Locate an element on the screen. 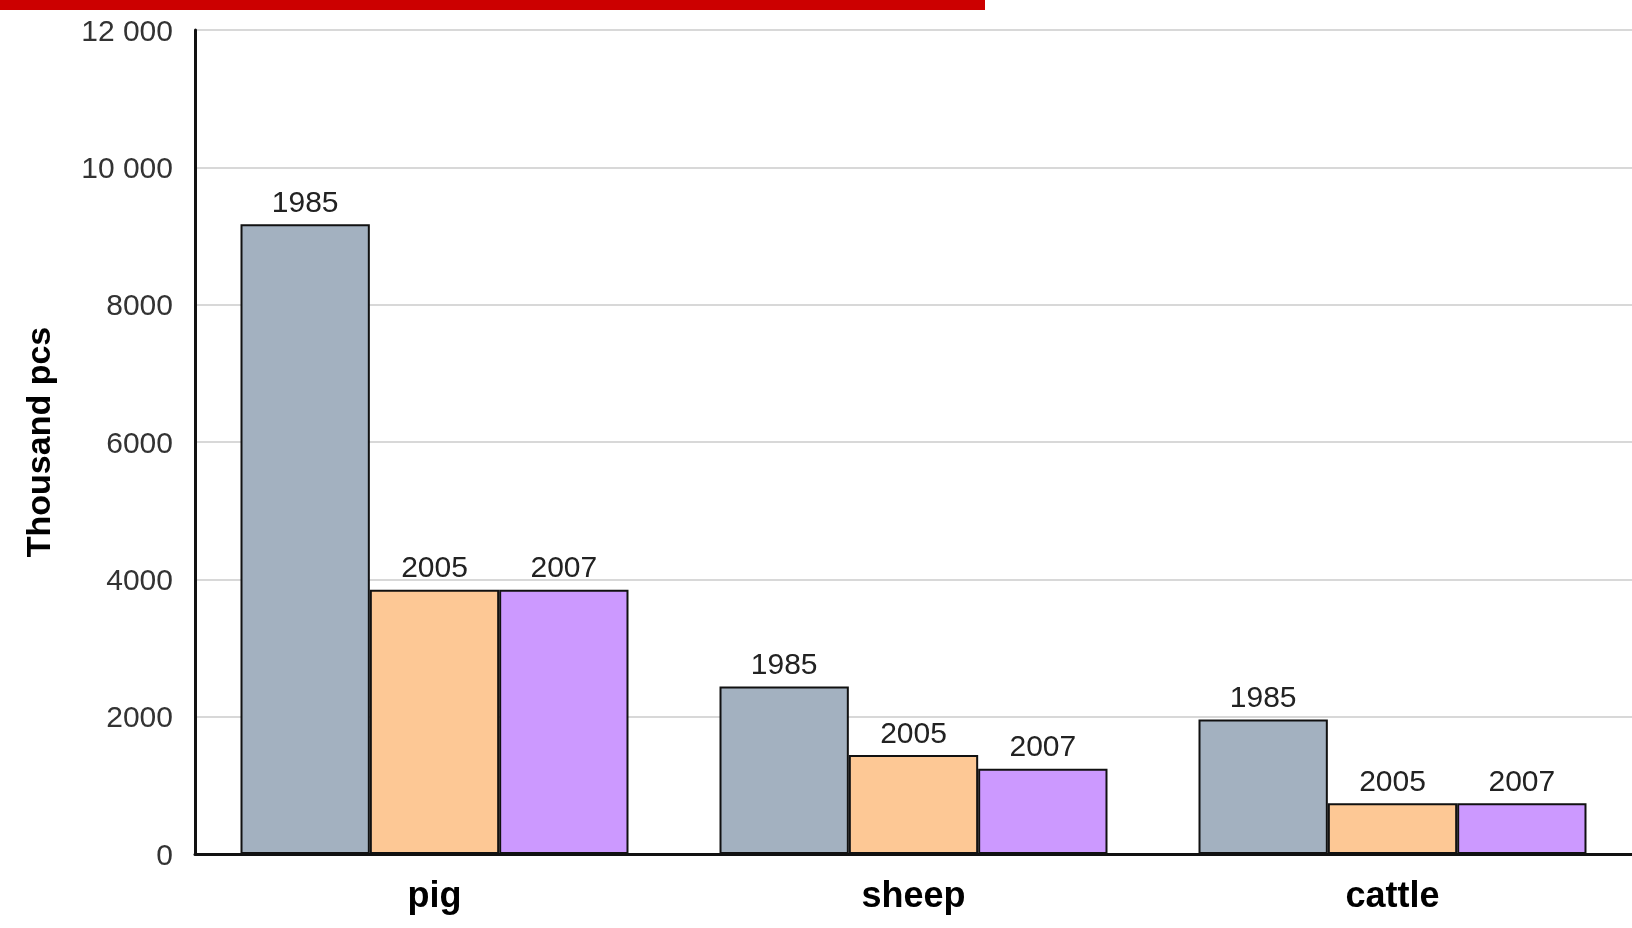 The image size is (1632, 928). y-tick-label: 12 000 is located at coordinates (127, 30).